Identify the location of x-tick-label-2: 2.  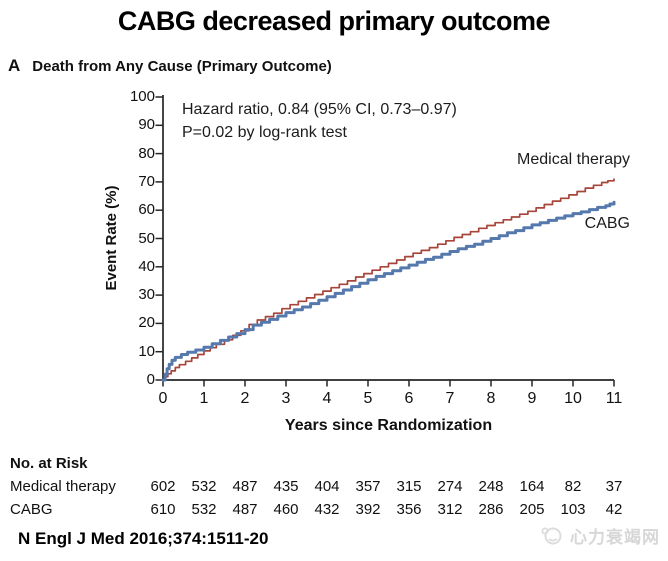
(245, 398).